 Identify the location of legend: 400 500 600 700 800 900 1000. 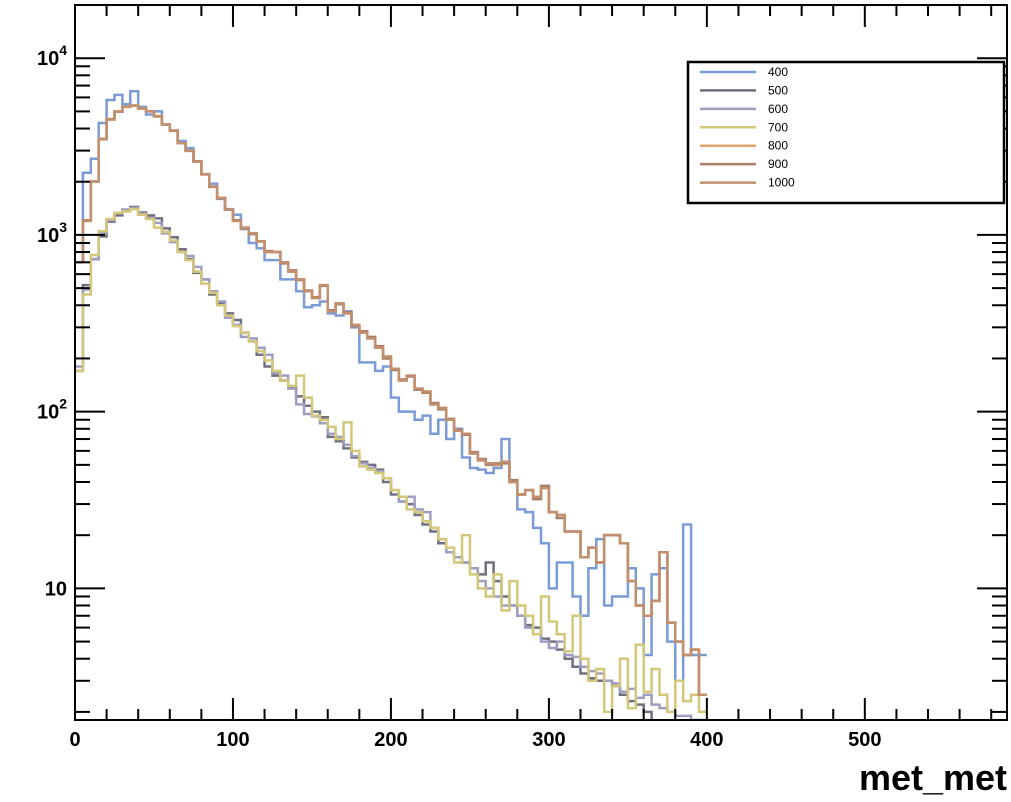
(846, 132).